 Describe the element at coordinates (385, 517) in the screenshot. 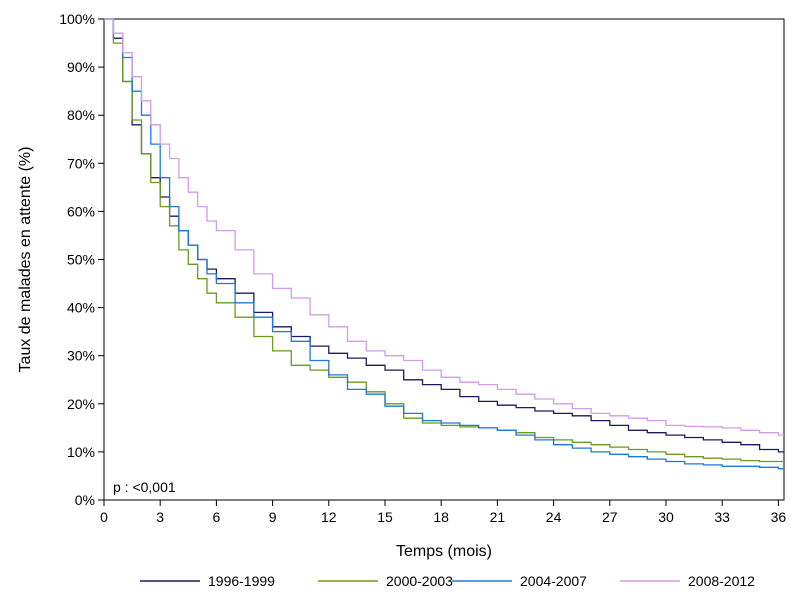

I see `x-tick-label: 15` at that location.